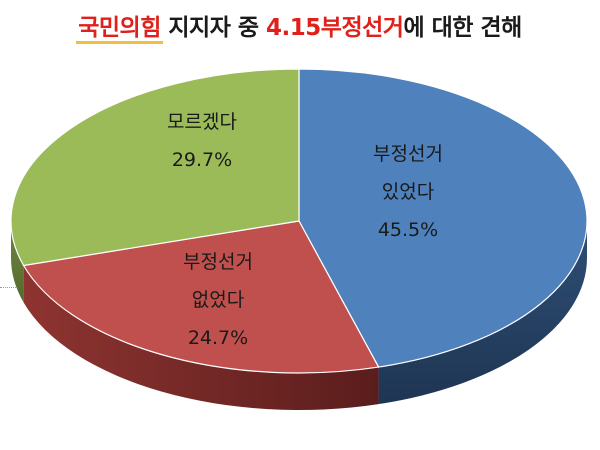 This screenshot has width=600, height=450. What do you see at coordinates (218, 338) in the screenshot?
I see `slice-value-label-1: 24.7%` at bounding box center [218, 338].